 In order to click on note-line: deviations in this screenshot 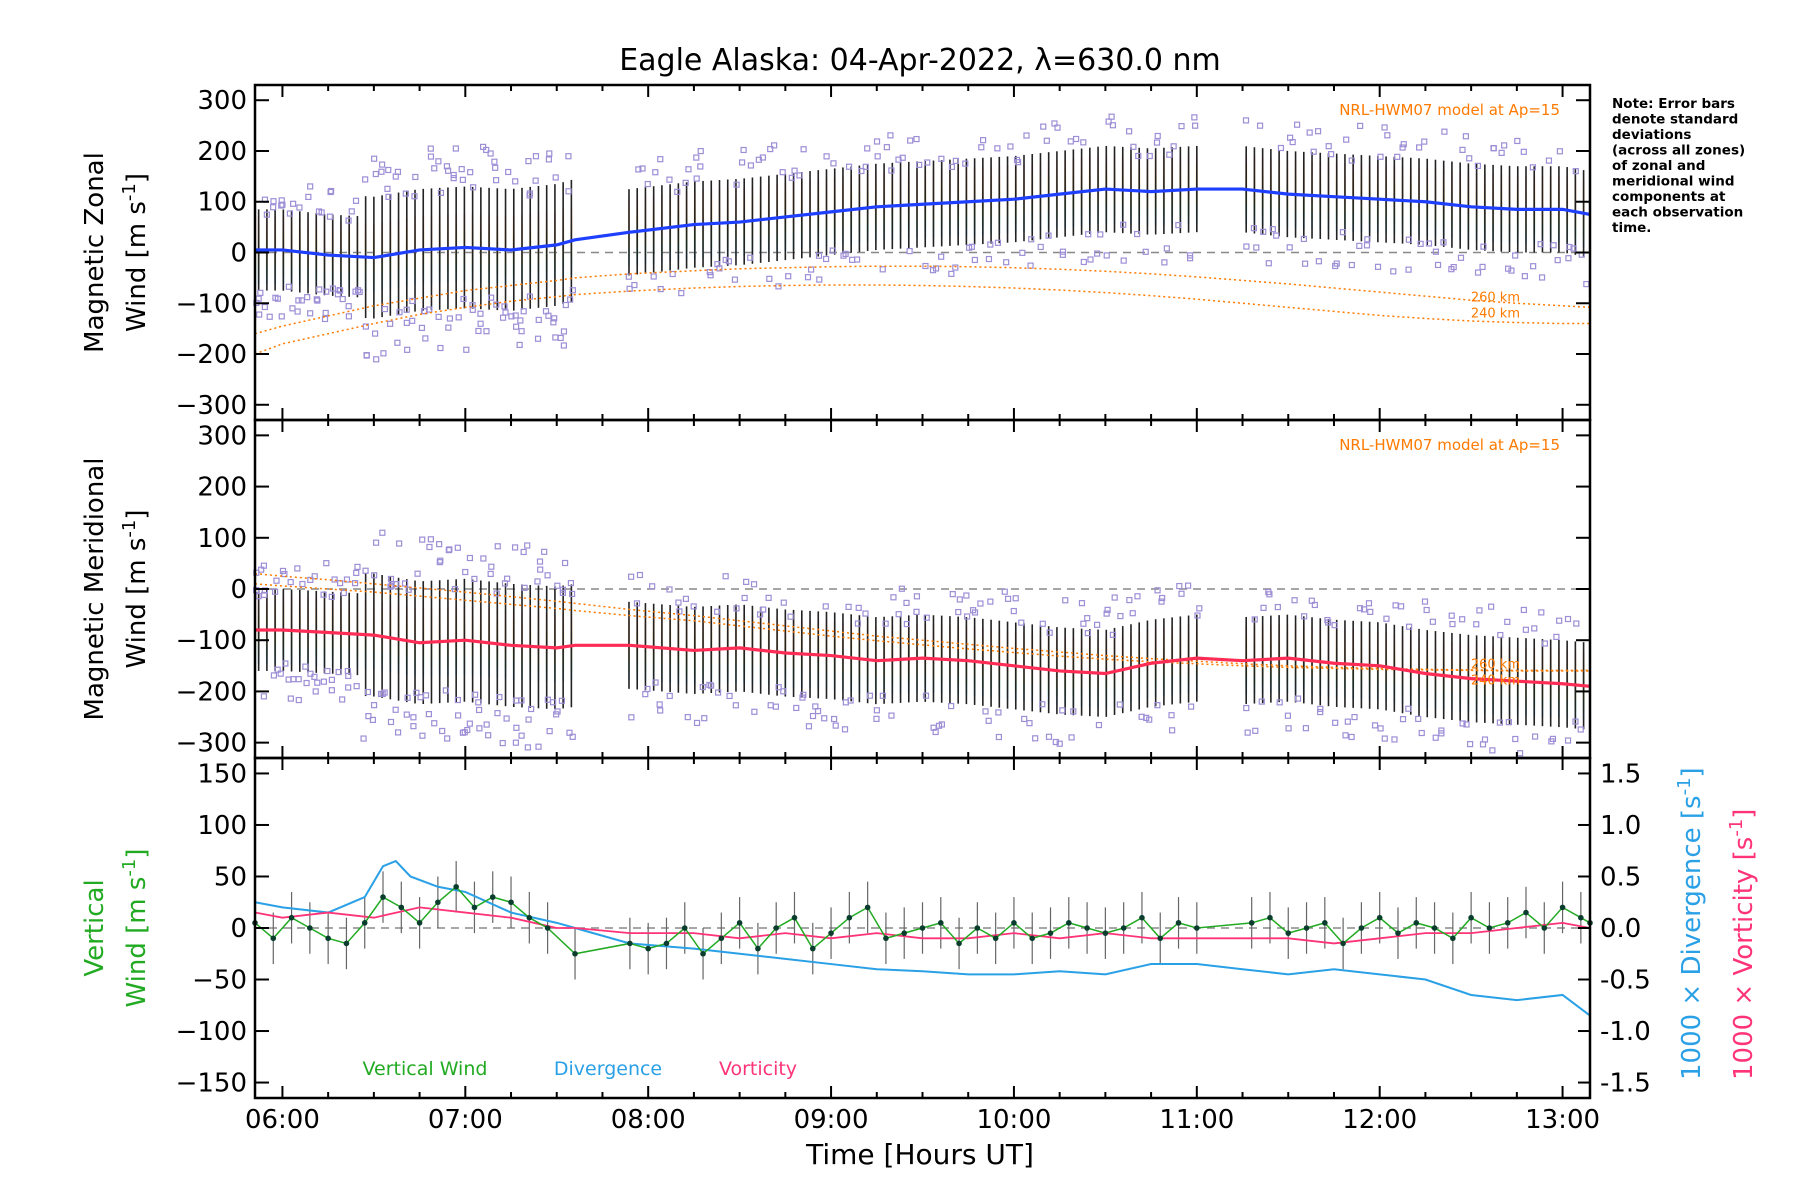, I will do `click(1651, 135)`.